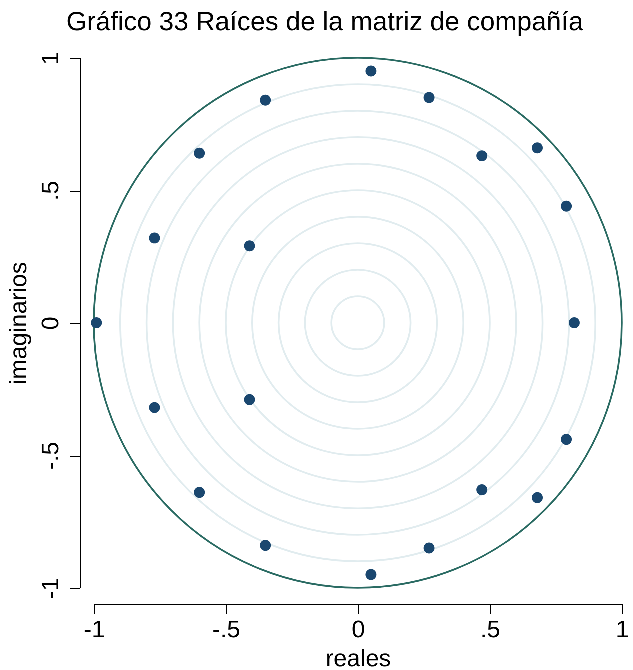 The height and width of the screenshot is (670, 633). What do you see at coordinates (51, 323) in the screenshot?
I see `y-tick-label: 0` at bounding box center [51, 323].